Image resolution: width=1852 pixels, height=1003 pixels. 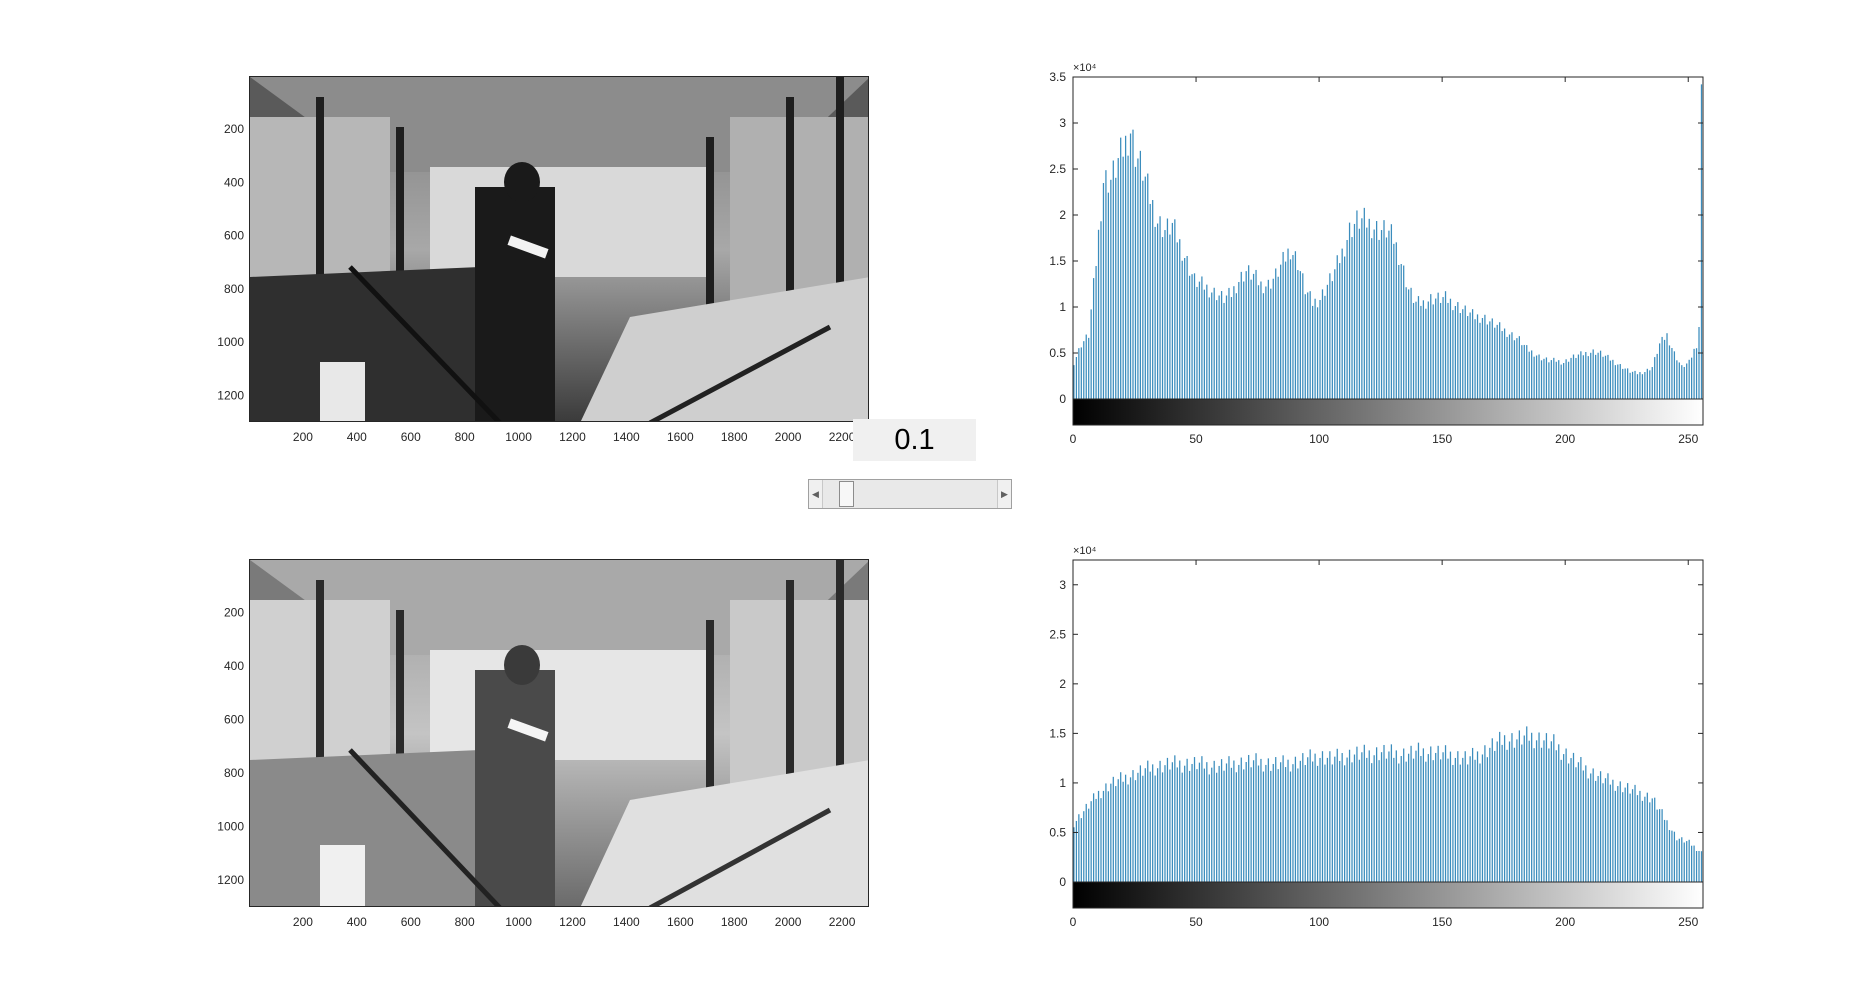 What do you see at coordinates (234, 289) in the screenshot?
I see `y-tick-label: 800` at bounding box center [234, 289].